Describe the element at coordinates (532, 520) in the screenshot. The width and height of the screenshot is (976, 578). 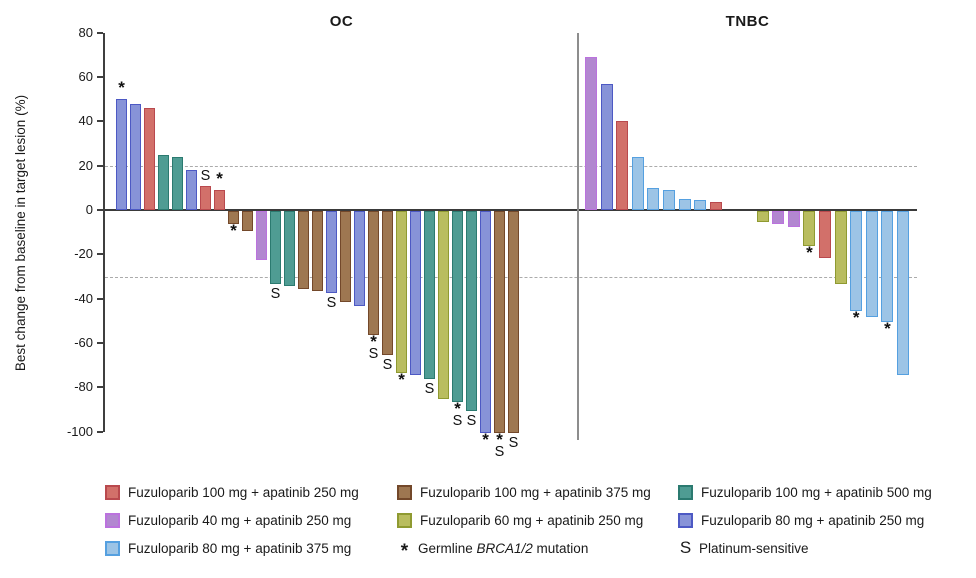
I see `legend-label: Fuzuloparib 60 mg + apatinib 250 mg` at that location.